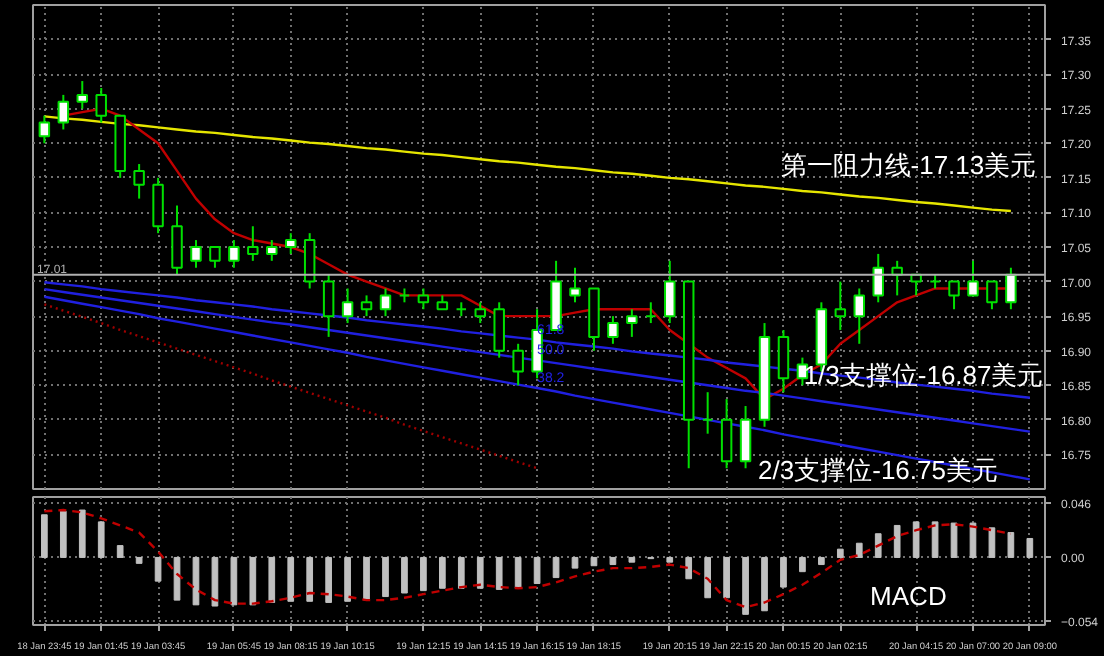 Image resolution: width=1104 pixels, height=656 pixels. I want to click on annotation: 第一阻力线-17.13美元, so click(908, 164).